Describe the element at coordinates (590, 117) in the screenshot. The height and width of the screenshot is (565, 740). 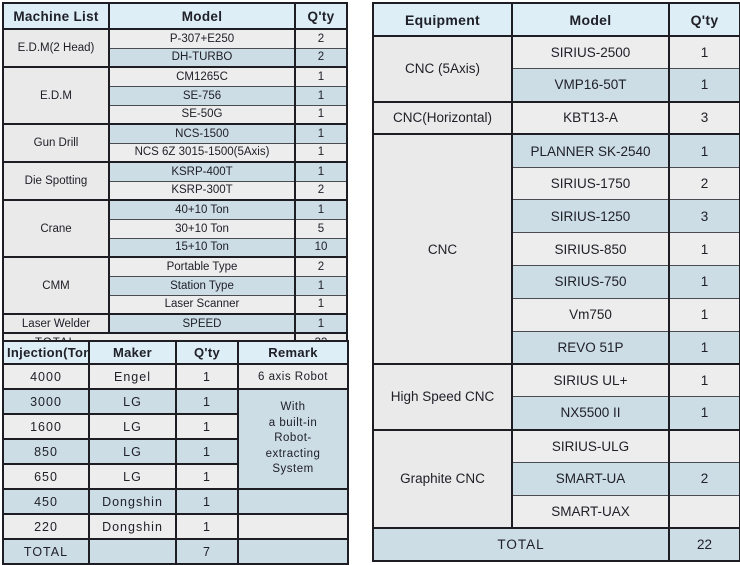
I see `equipment-model-cell: KBT13-A` at that location.